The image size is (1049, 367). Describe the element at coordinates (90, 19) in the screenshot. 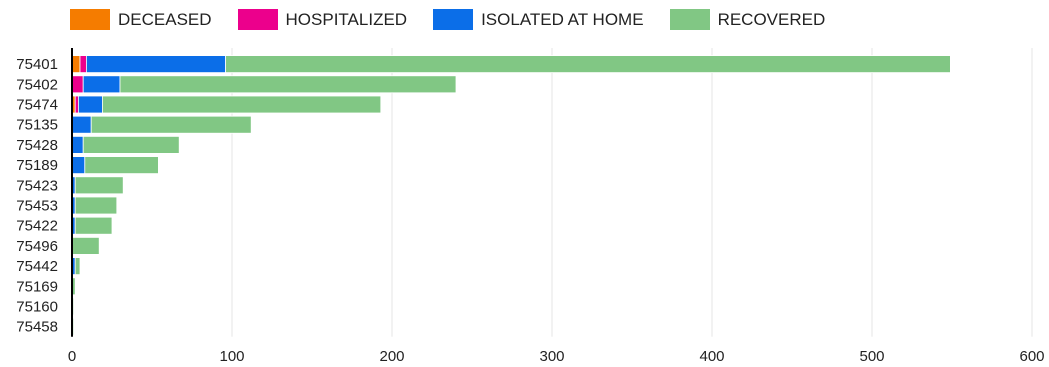

I see `legend-swatch-deceased` at that location.